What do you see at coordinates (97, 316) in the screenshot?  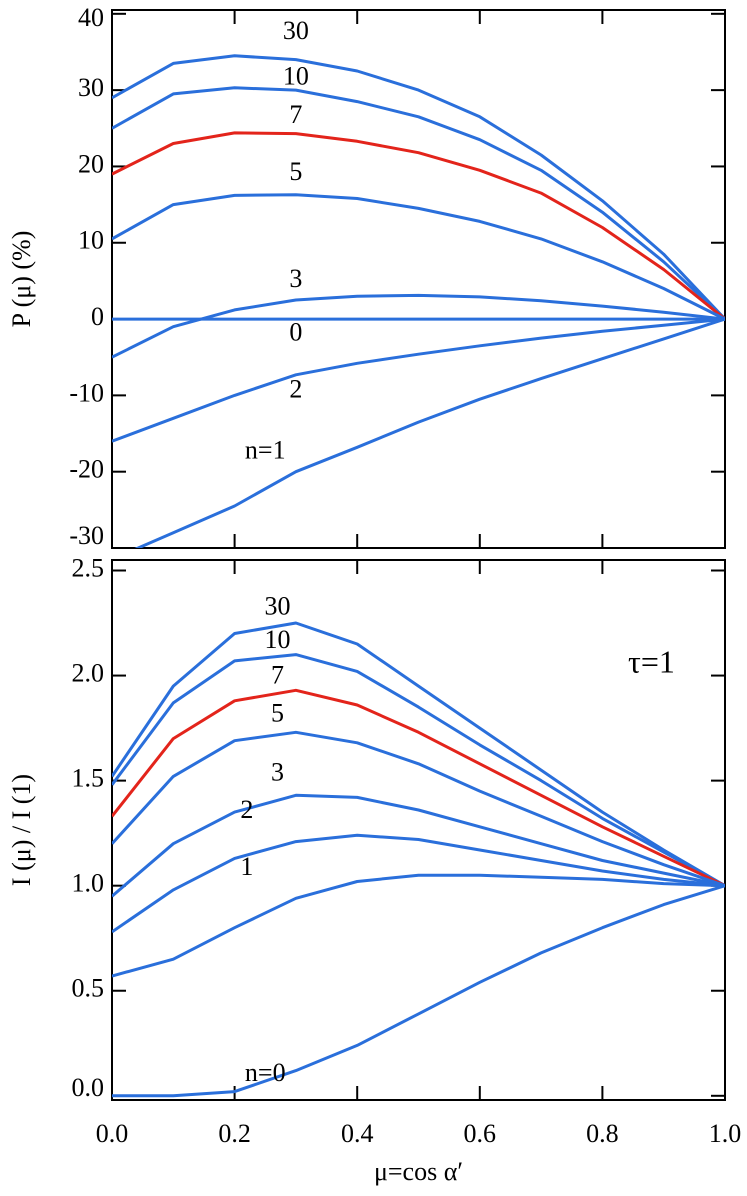 I see `y-tick-label: 0` at bounding box center [97, 316].